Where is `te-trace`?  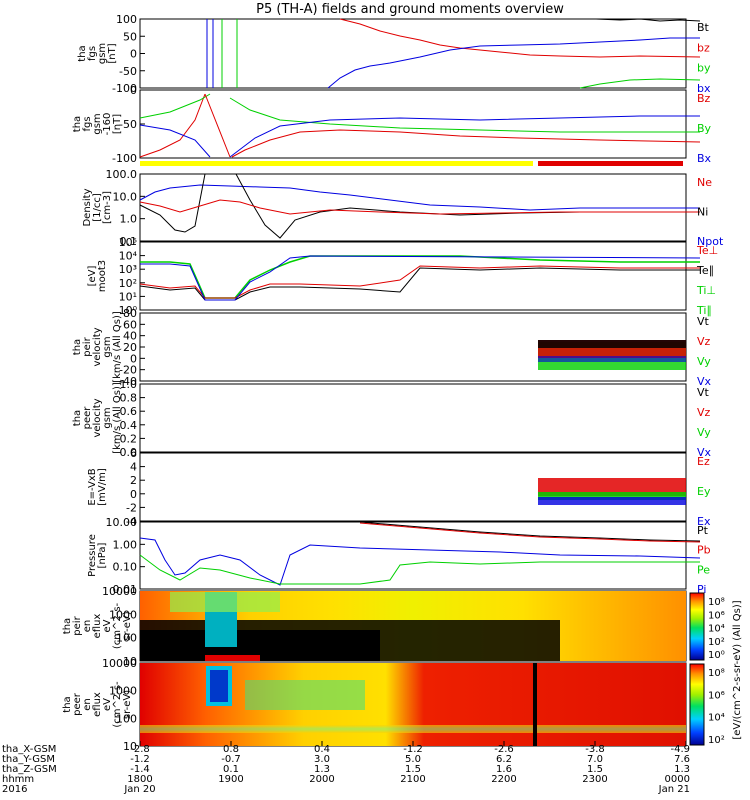
te-trace is located at coordinates (419, 282).